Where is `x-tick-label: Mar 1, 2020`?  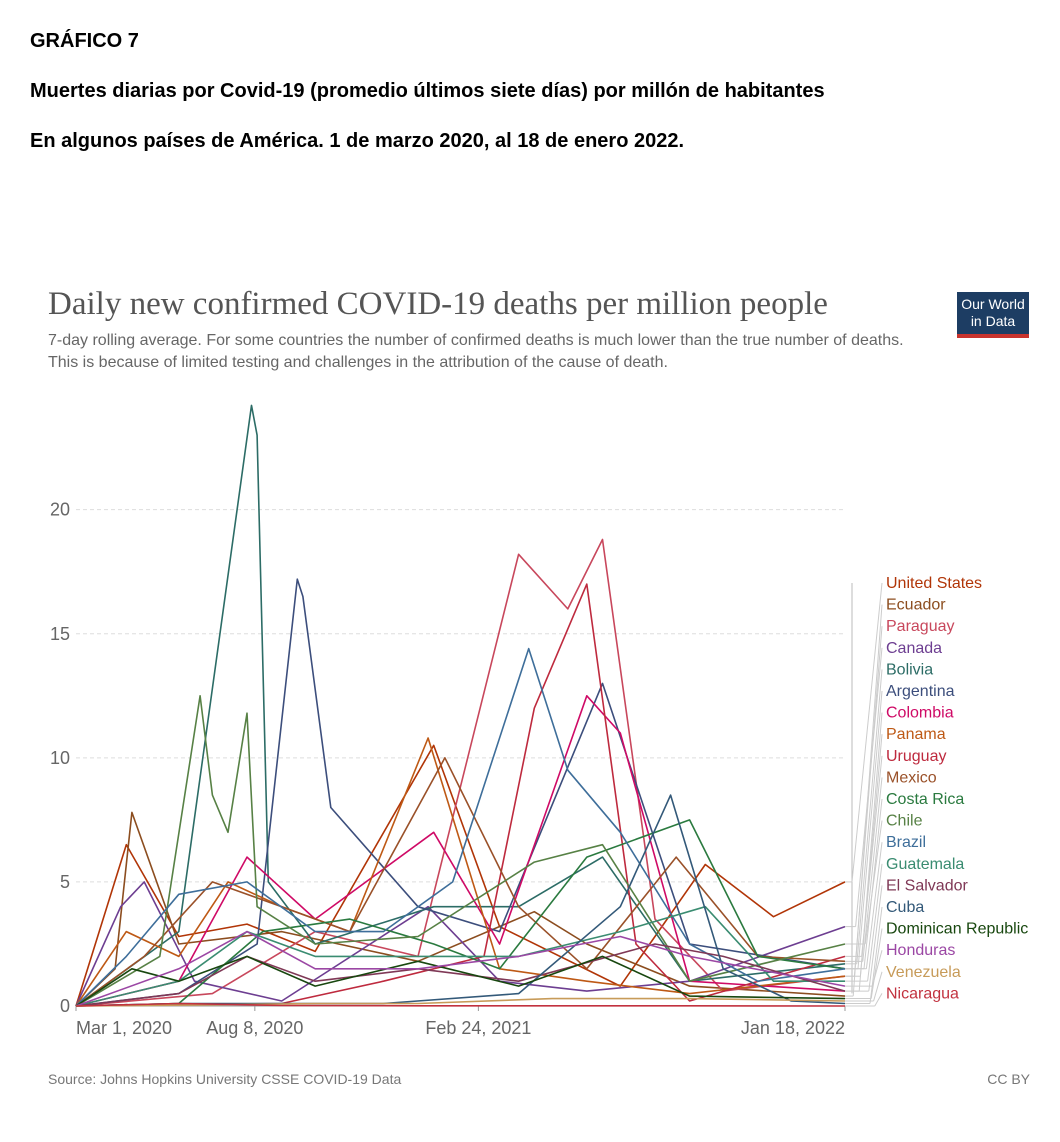 x-tick-label: Mar 1, 2020 is located at coordinates (124, 1028).